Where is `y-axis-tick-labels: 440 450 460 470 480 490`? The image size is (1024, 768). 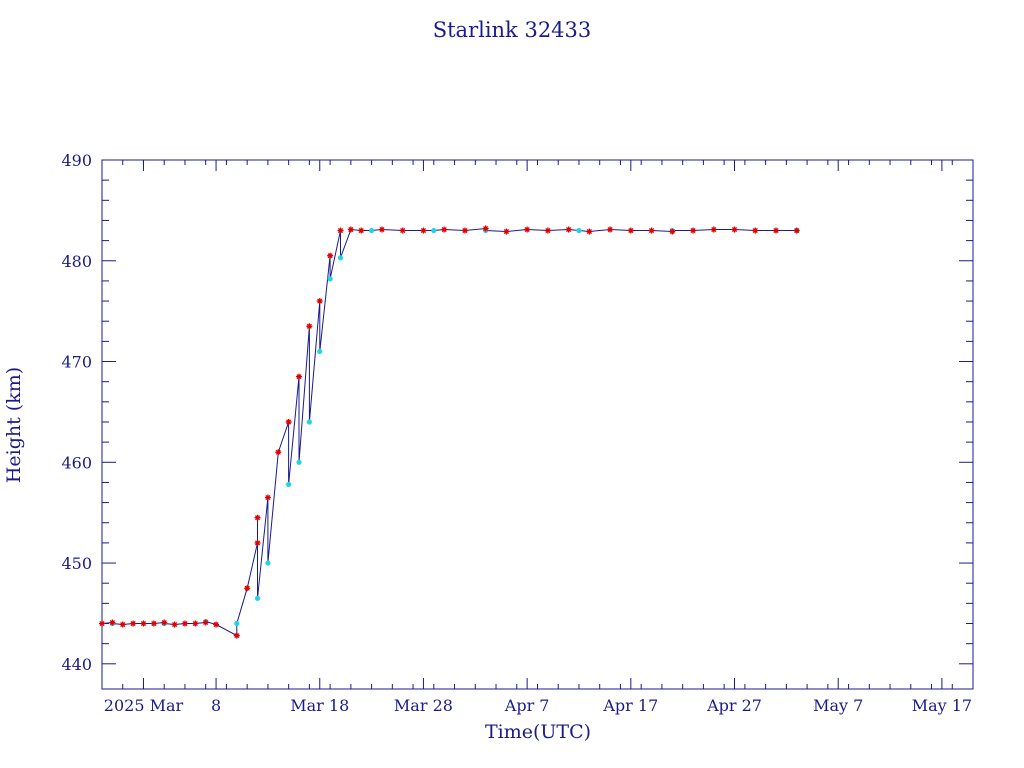 y-axis-tick-labels: 440 450 460 470 480 490 is located at coordinates (76, 412).